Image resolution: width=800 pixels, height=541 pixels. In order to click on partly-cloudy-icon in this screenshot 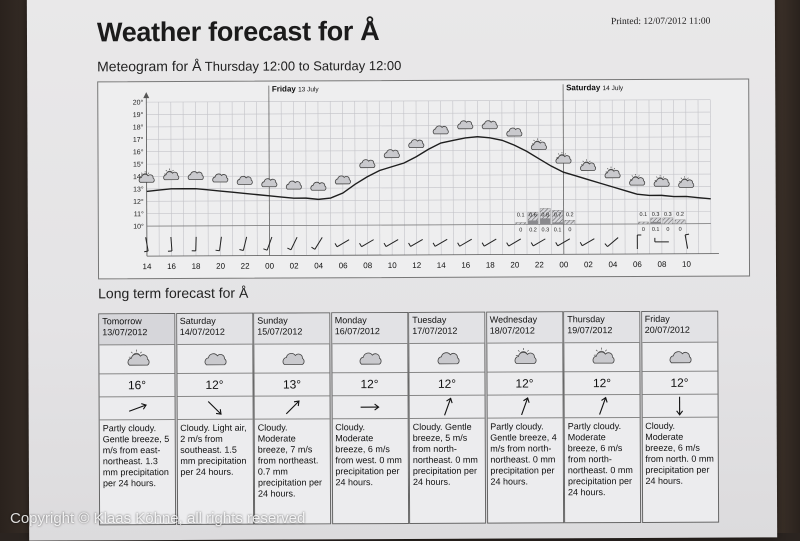, I will do `click(602, 357)`.